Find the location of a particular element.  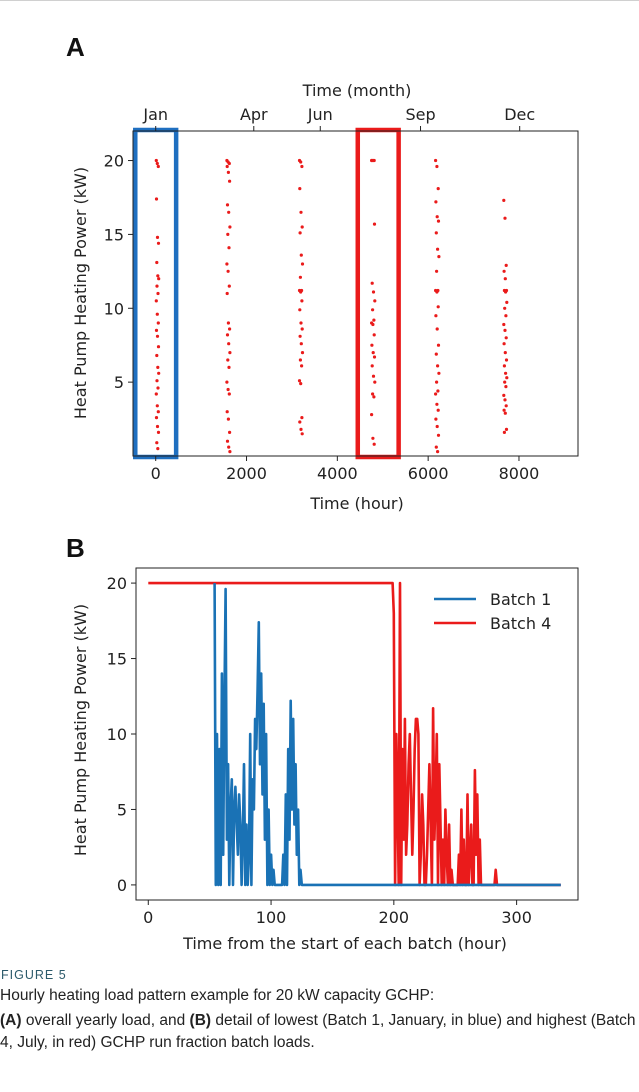

panel-b-letter: B is located at coordinates (75, 548).